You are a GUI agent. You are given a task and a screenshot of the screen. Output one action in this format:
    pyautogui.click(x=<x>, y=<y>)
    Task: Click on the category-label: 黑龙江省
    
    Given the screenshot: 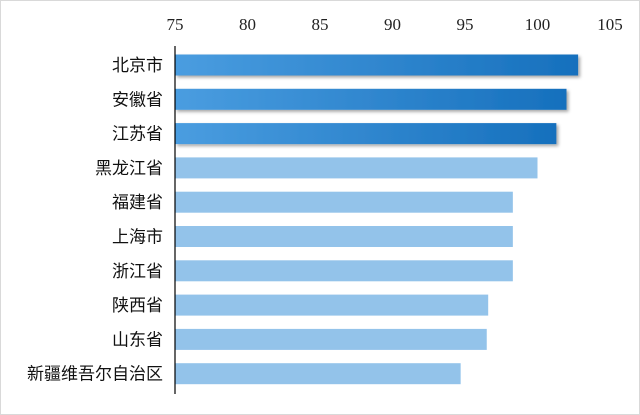 What is the action you would take?
    pyautogui.click(x=129, y=169)
    